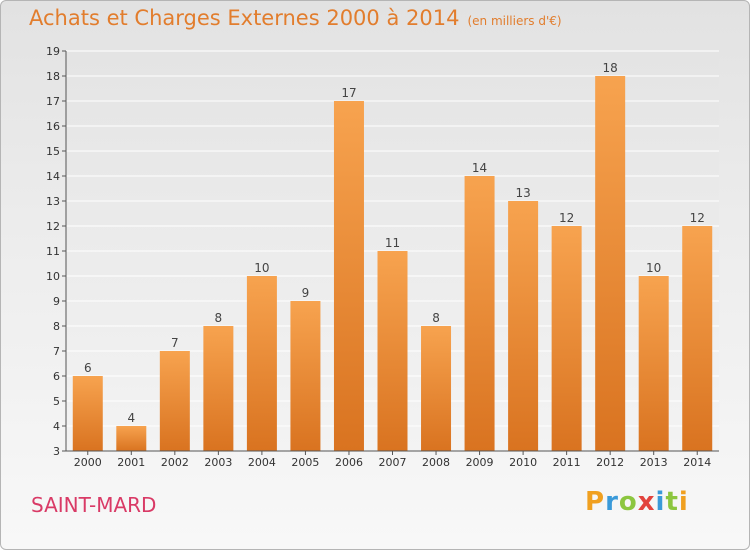 Image resolution: width=750 pixels, height=550 pixels. Describe the element at coordinates (56, 301) in the screenshot. I see `y-tick-label: 9` at that location.